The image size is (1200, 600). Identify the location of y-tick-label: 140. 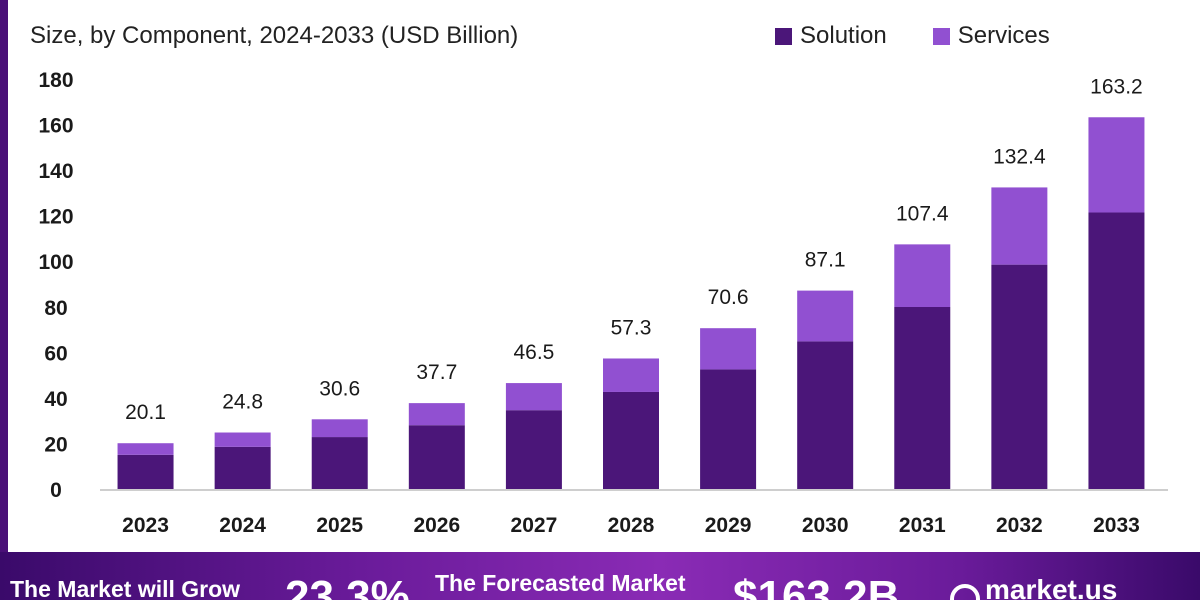
(55, 171).